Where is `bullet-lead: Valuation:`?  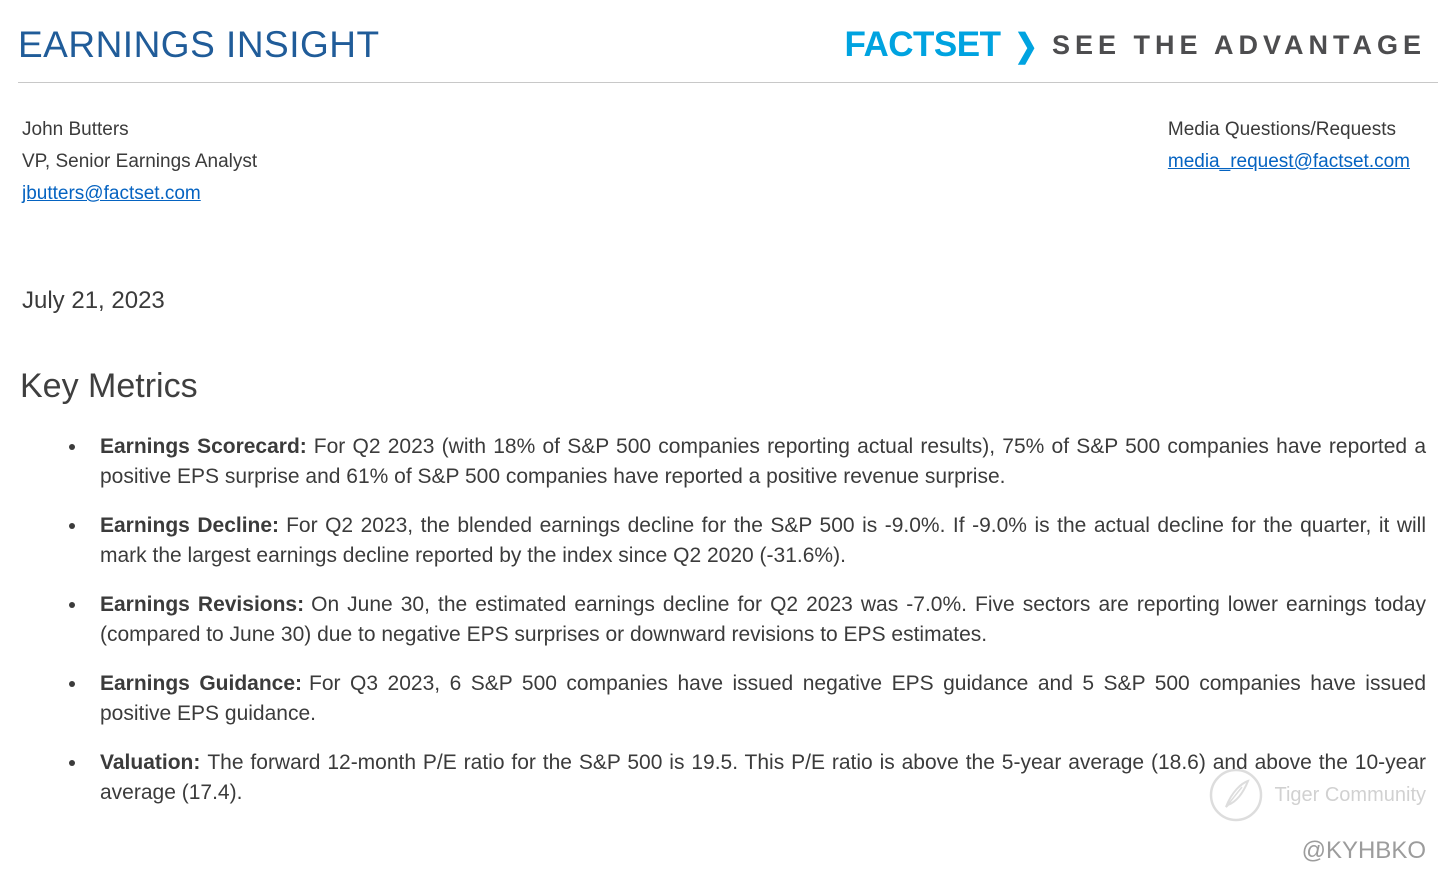
bullet-lead: Valuation: is located at coordinates (150, 762).